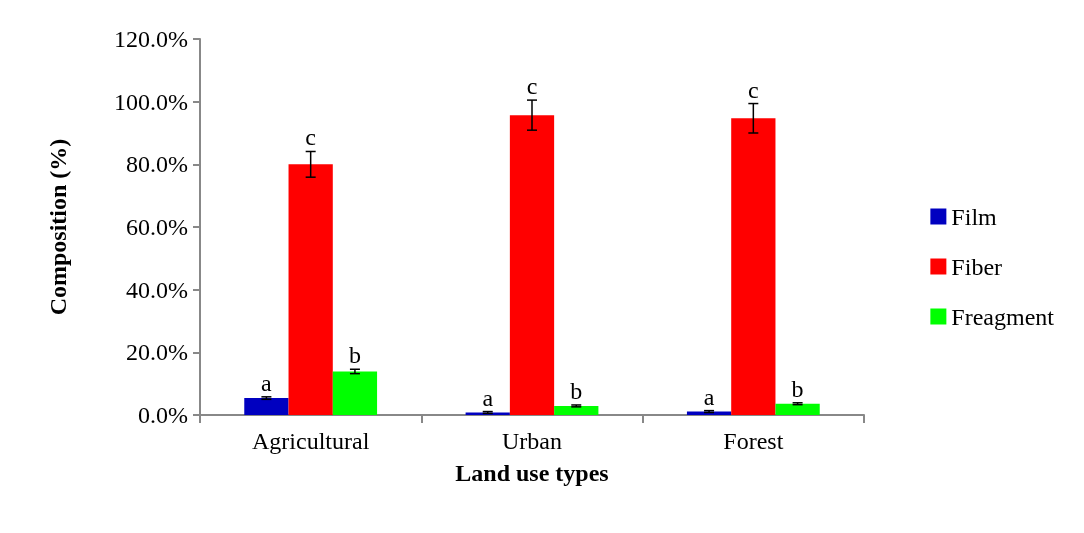  Describe the element at coordinates (58, 227) in the screenshot. I see `y-axis-title: Composition (%)` at that location.